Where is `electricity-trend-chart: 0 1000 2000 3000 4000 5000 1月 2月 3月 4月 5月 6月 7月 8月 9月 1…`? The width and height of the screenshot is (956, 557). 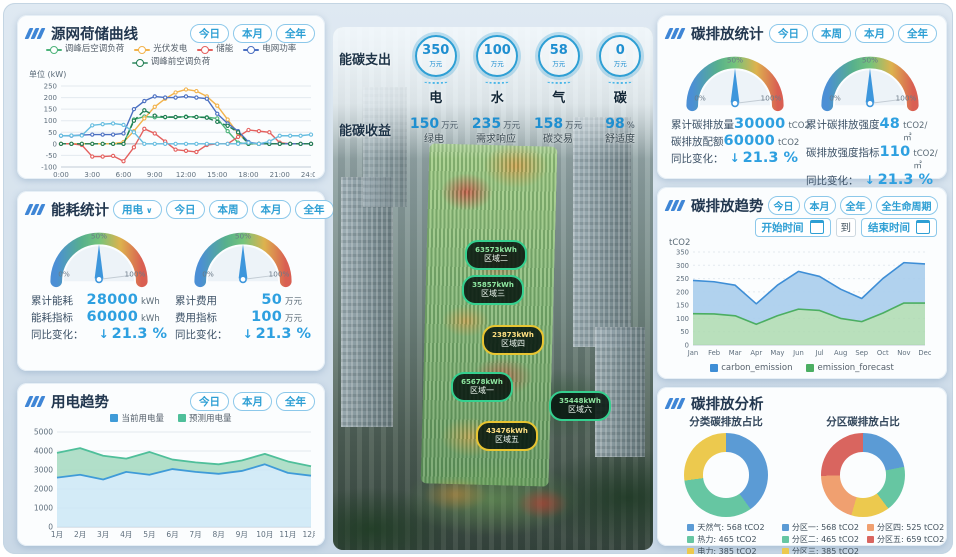
electricity-trend-chart: 0 1000 2000 3000 4000 5000 1月 2月 3月 4月 5月 6月 7月 8月 9月 1… is located at coordinates (177, 484).